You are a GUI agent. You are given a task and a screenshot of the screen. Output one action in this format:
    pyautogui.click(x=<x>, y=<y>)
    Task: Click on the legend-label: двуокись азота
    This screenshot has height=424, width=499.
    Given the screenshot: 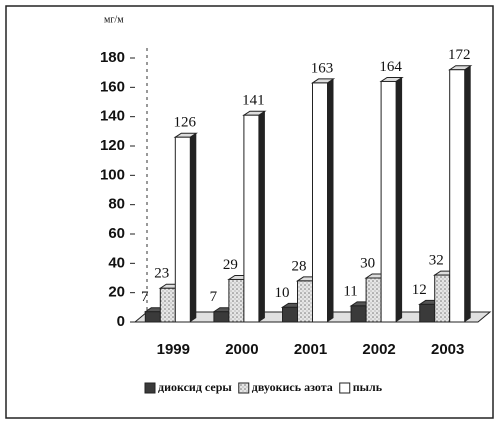 What is the action you would take?
    pyautogui.click(x=292, y=387)
    